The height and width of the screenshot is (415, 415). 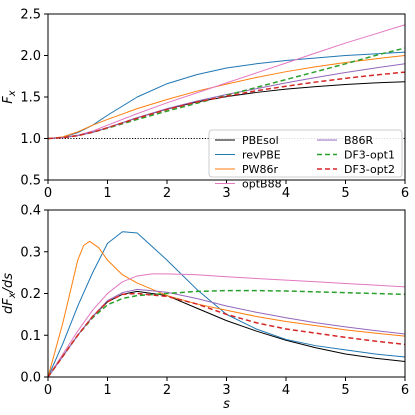 What do you see at coordinates (369, 155) in the screenshot?
I see `legend-label: DF3-opt1` at bounding box center [369, 155].